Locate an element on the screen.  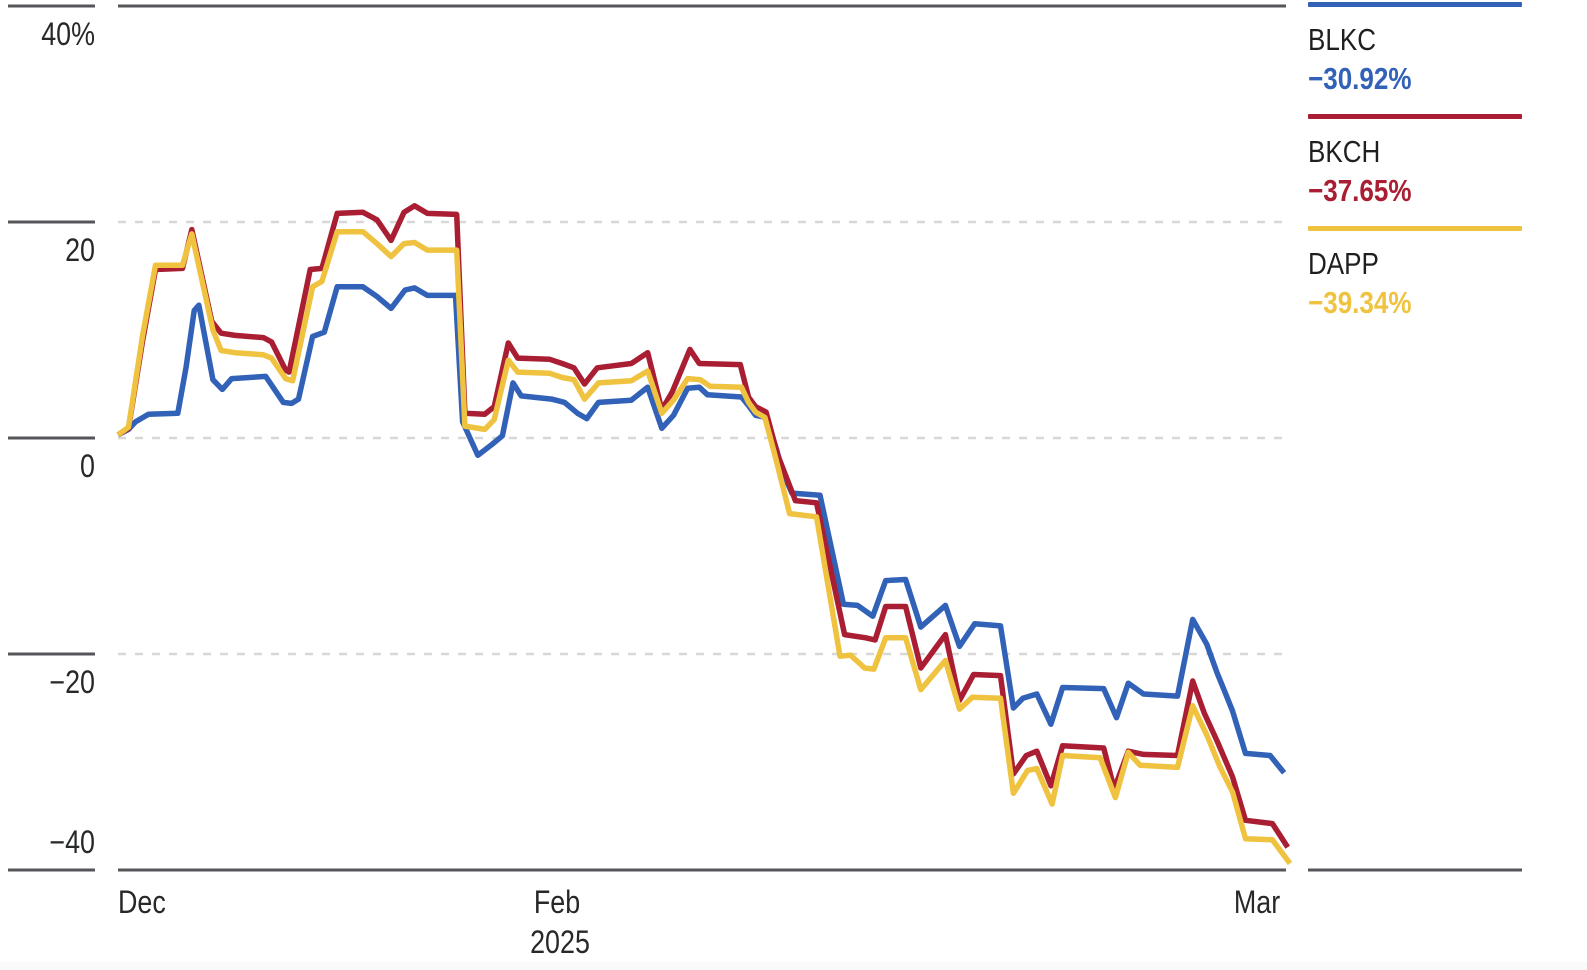
y-tick-label-20: 20 is located at coordinates (80, 250).